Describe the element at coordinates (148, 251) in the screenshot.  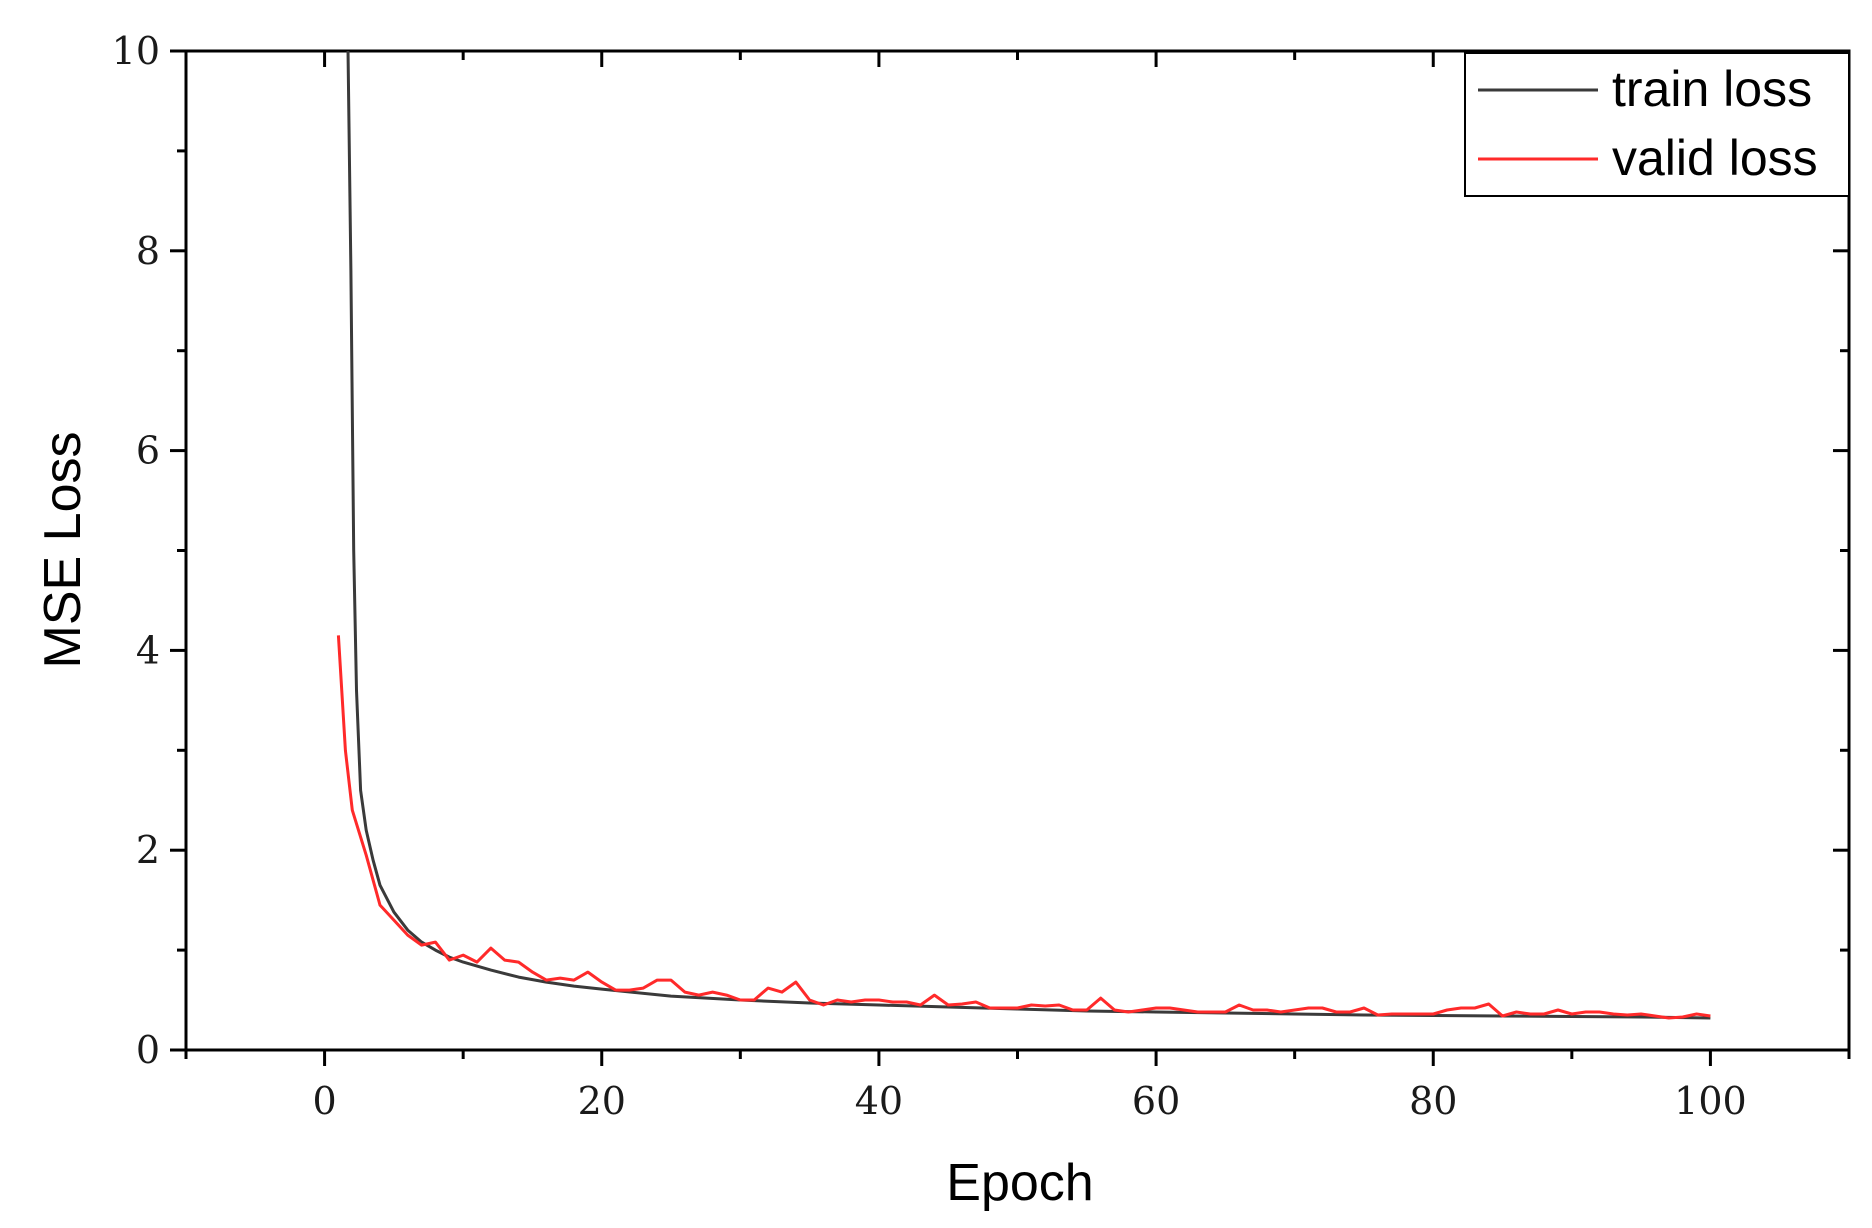
I see `y-tick-label: 8` at that location.